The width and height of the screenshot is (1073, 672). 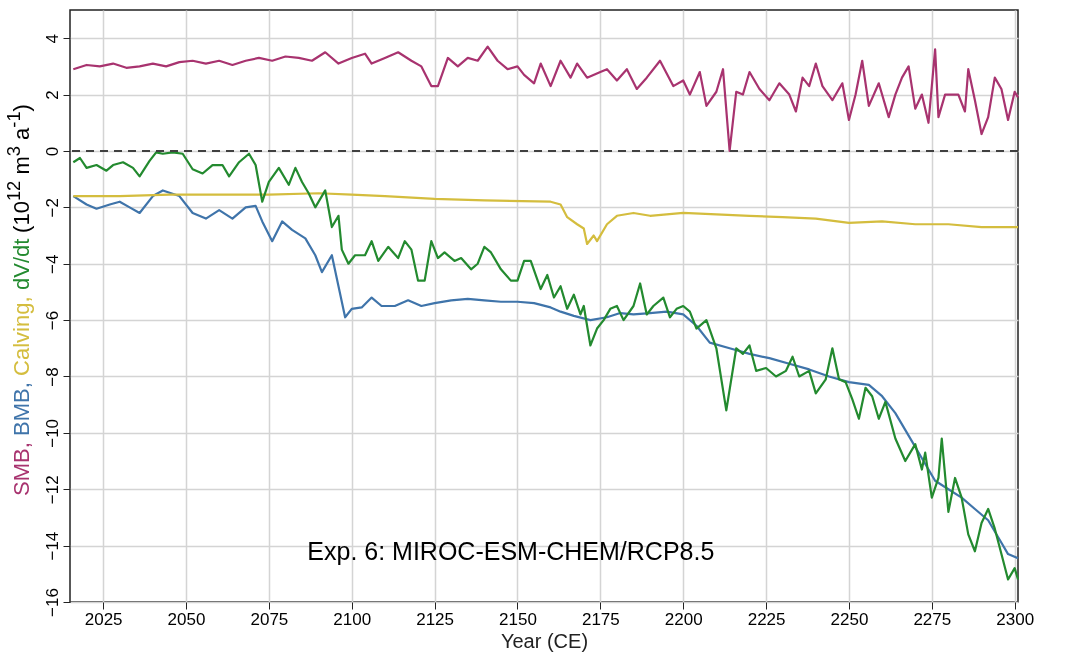 I want to click on x-tick-label: 2200, so click(x=683, y=619).